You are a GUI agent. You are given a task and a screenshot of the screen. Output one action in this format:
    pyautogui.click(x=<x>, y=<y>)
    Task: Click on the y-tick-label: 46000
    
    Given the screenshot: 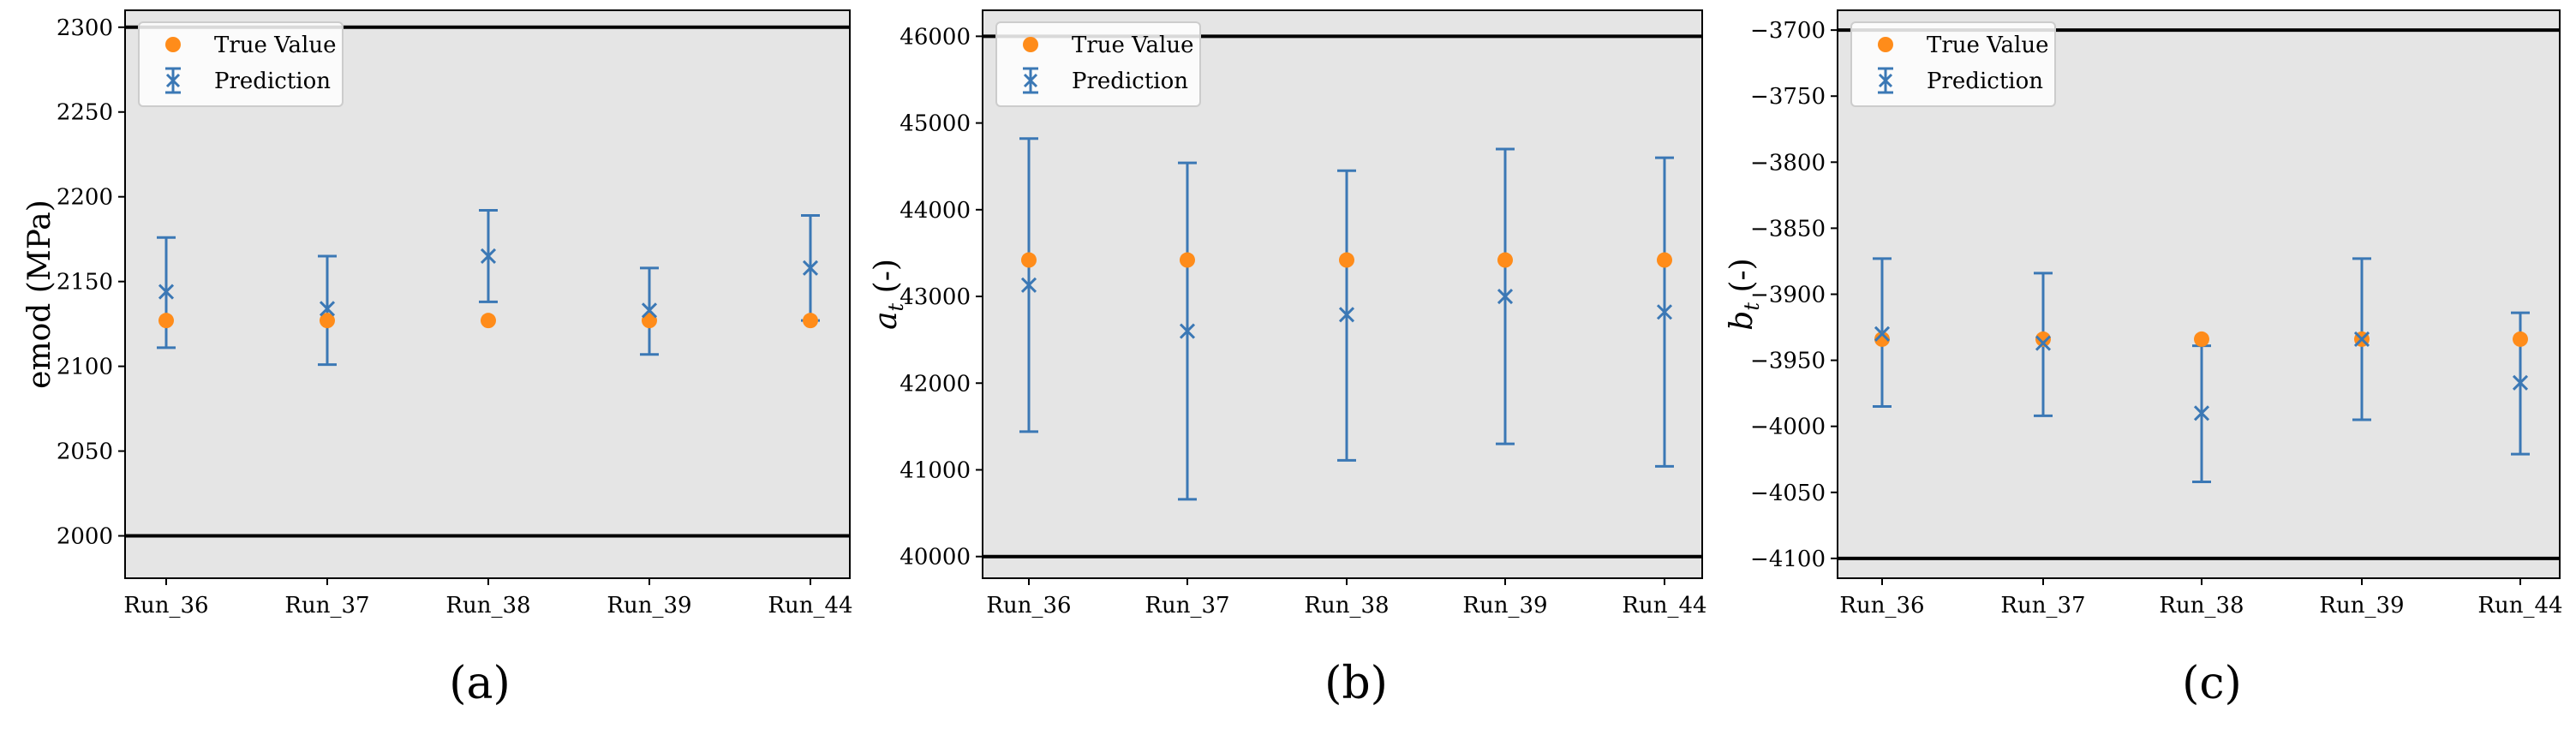 What is the action you would take?
    pyautogui.click(x=936, y=37)
    